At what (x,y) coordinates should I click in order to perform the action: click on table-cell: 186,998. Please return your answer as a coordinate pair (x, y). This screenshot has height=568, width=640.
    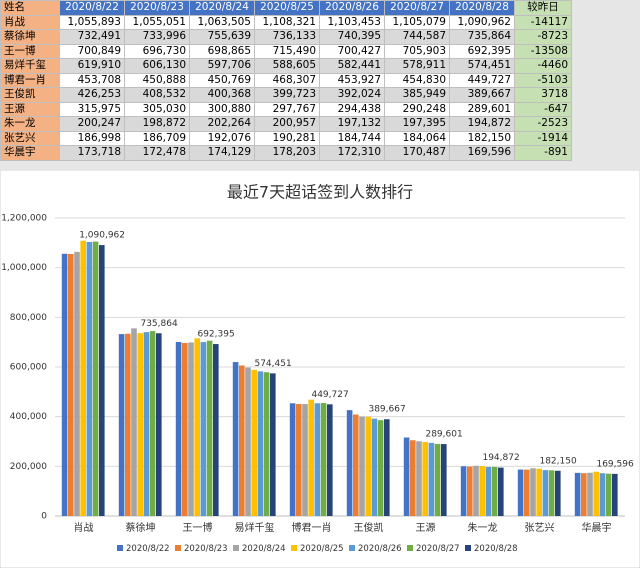
    Looking at the image, I should click on (92, 138).